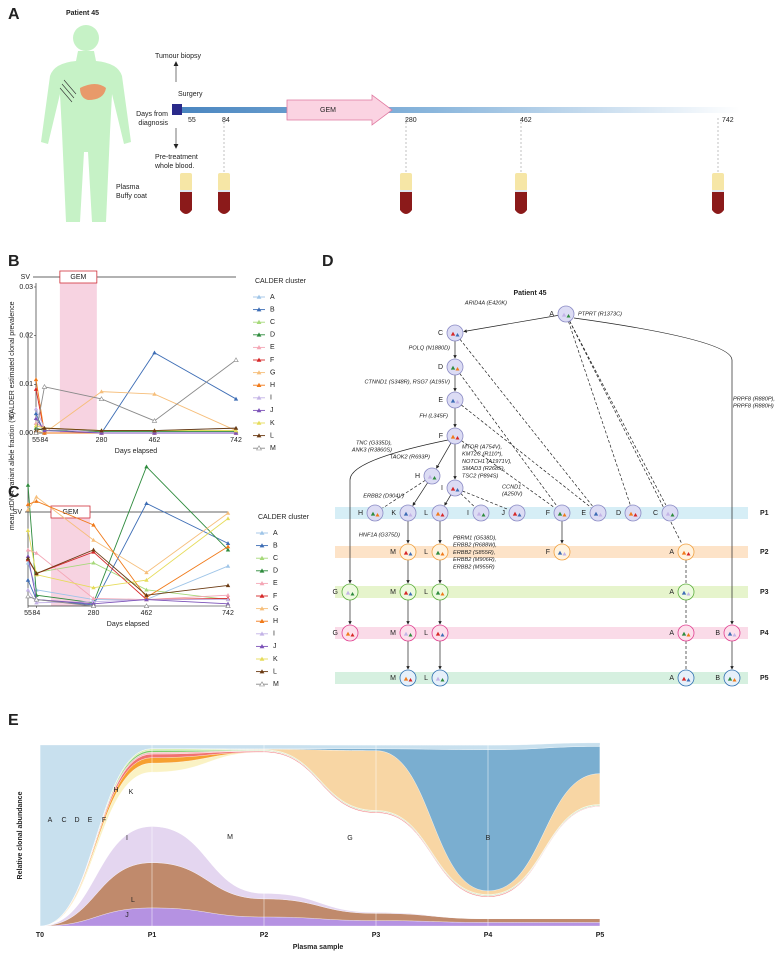  What do you see at coordinates (764, 678) in the screenshot?
I see `row-label: P5` at bounding box center [764, 678].